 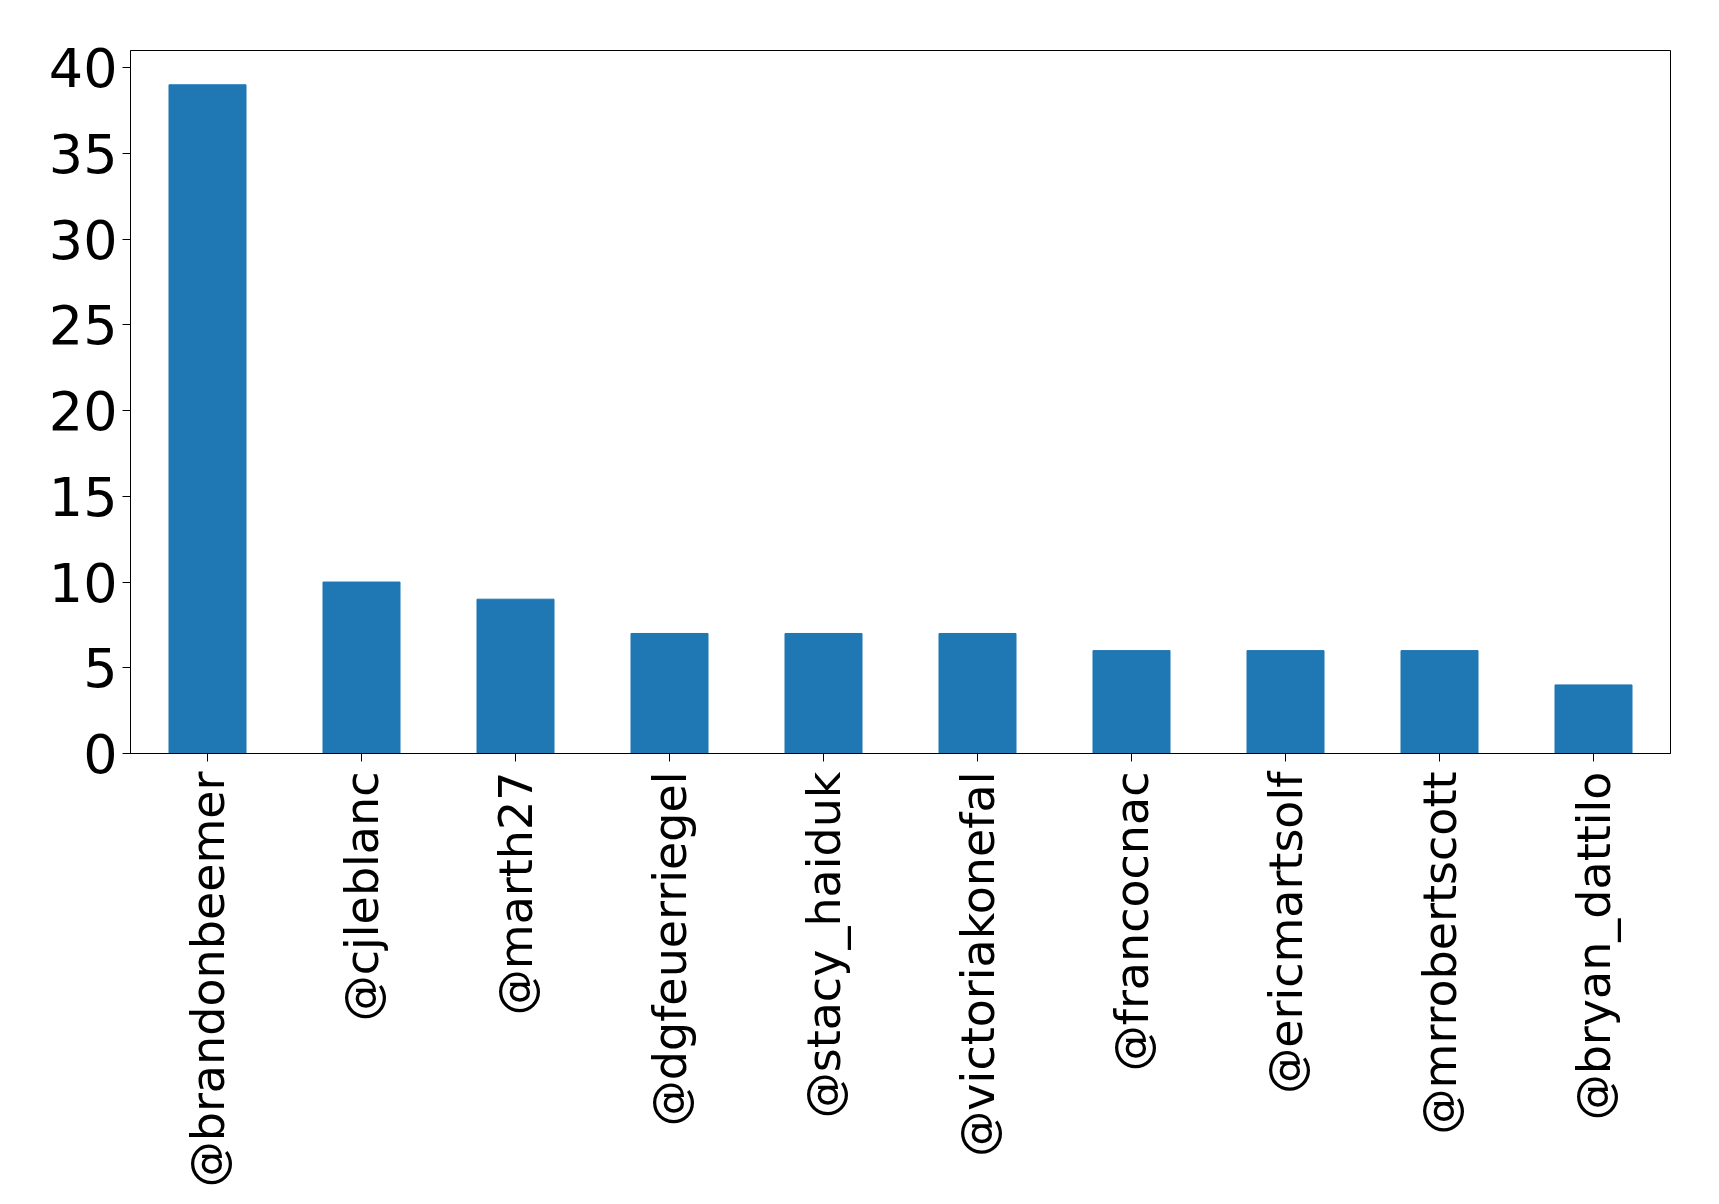 What do you see at coordinates (361, 896) in the screenshot?
I see `x-tick-label: @cjleblanc` at bounding box center [361, 896].